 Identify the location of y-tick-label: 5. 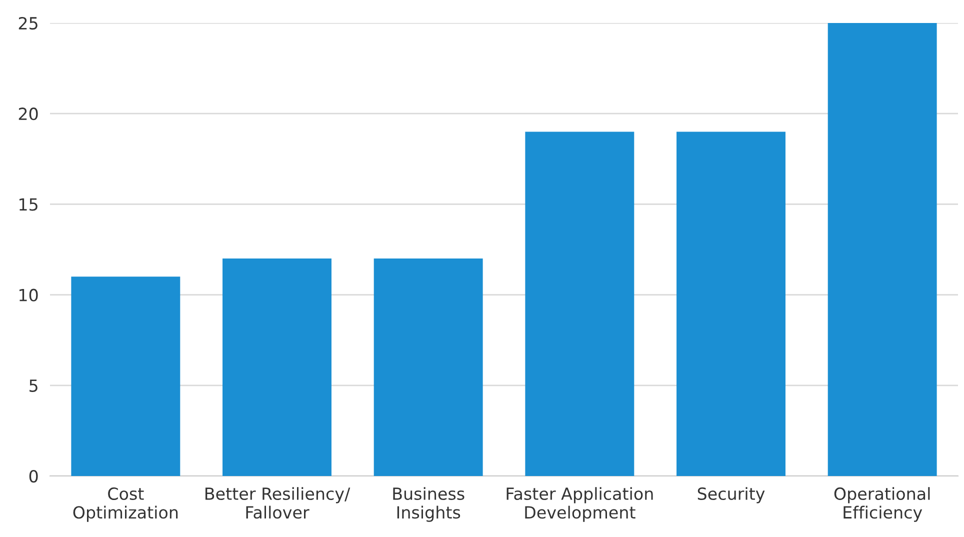
(34, 386).